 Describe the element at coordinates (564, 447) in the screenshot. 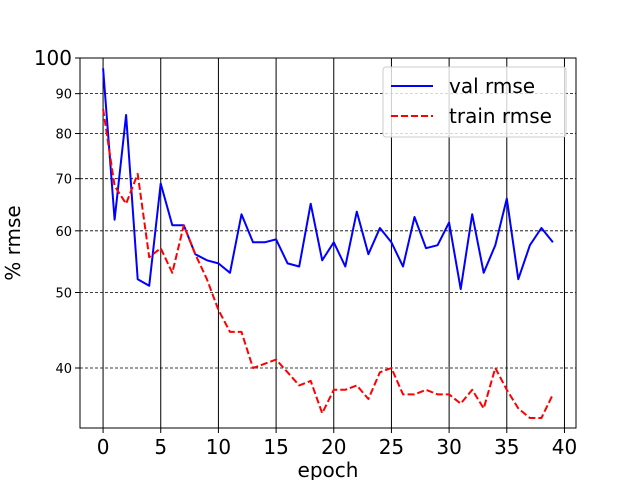

I see `x-tick-label-40: 40` at that location.